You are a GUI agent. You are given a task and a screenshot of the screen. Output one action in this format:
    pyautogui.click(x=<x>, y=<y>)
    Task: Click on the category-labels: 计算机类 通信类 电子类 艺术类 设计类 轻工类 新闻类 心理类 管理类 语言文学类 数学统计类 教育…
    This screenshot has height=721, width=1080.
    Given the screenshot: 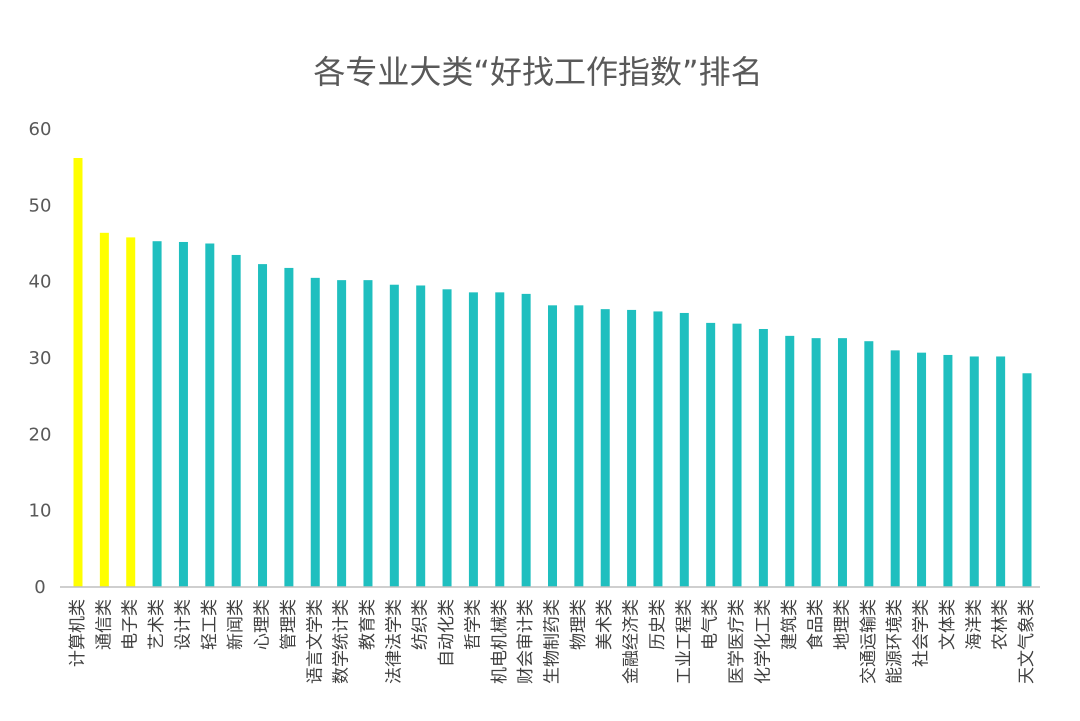 What is the action you would take?
    pyautogui.click(x=552, y=641)
    